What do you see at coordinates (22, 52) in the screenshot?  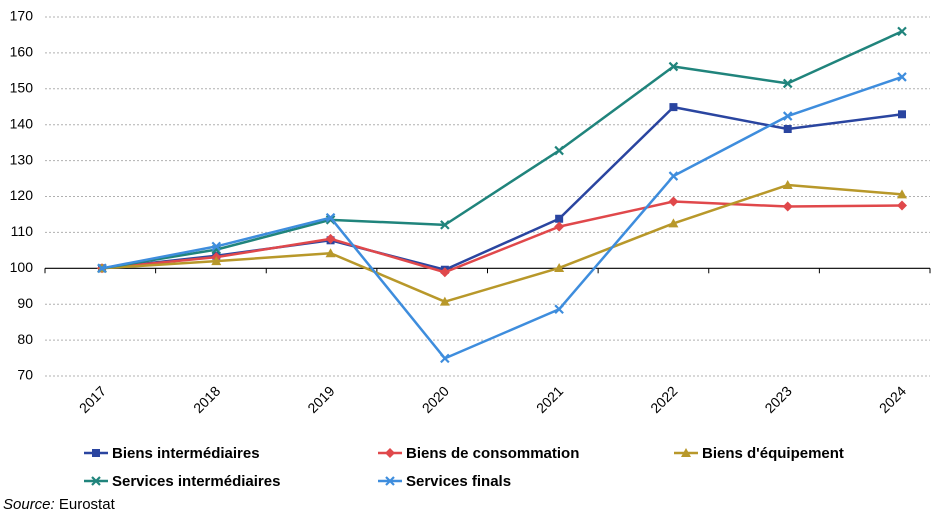 I see `y-tick-label: 160` at bounding box center [22, 52].